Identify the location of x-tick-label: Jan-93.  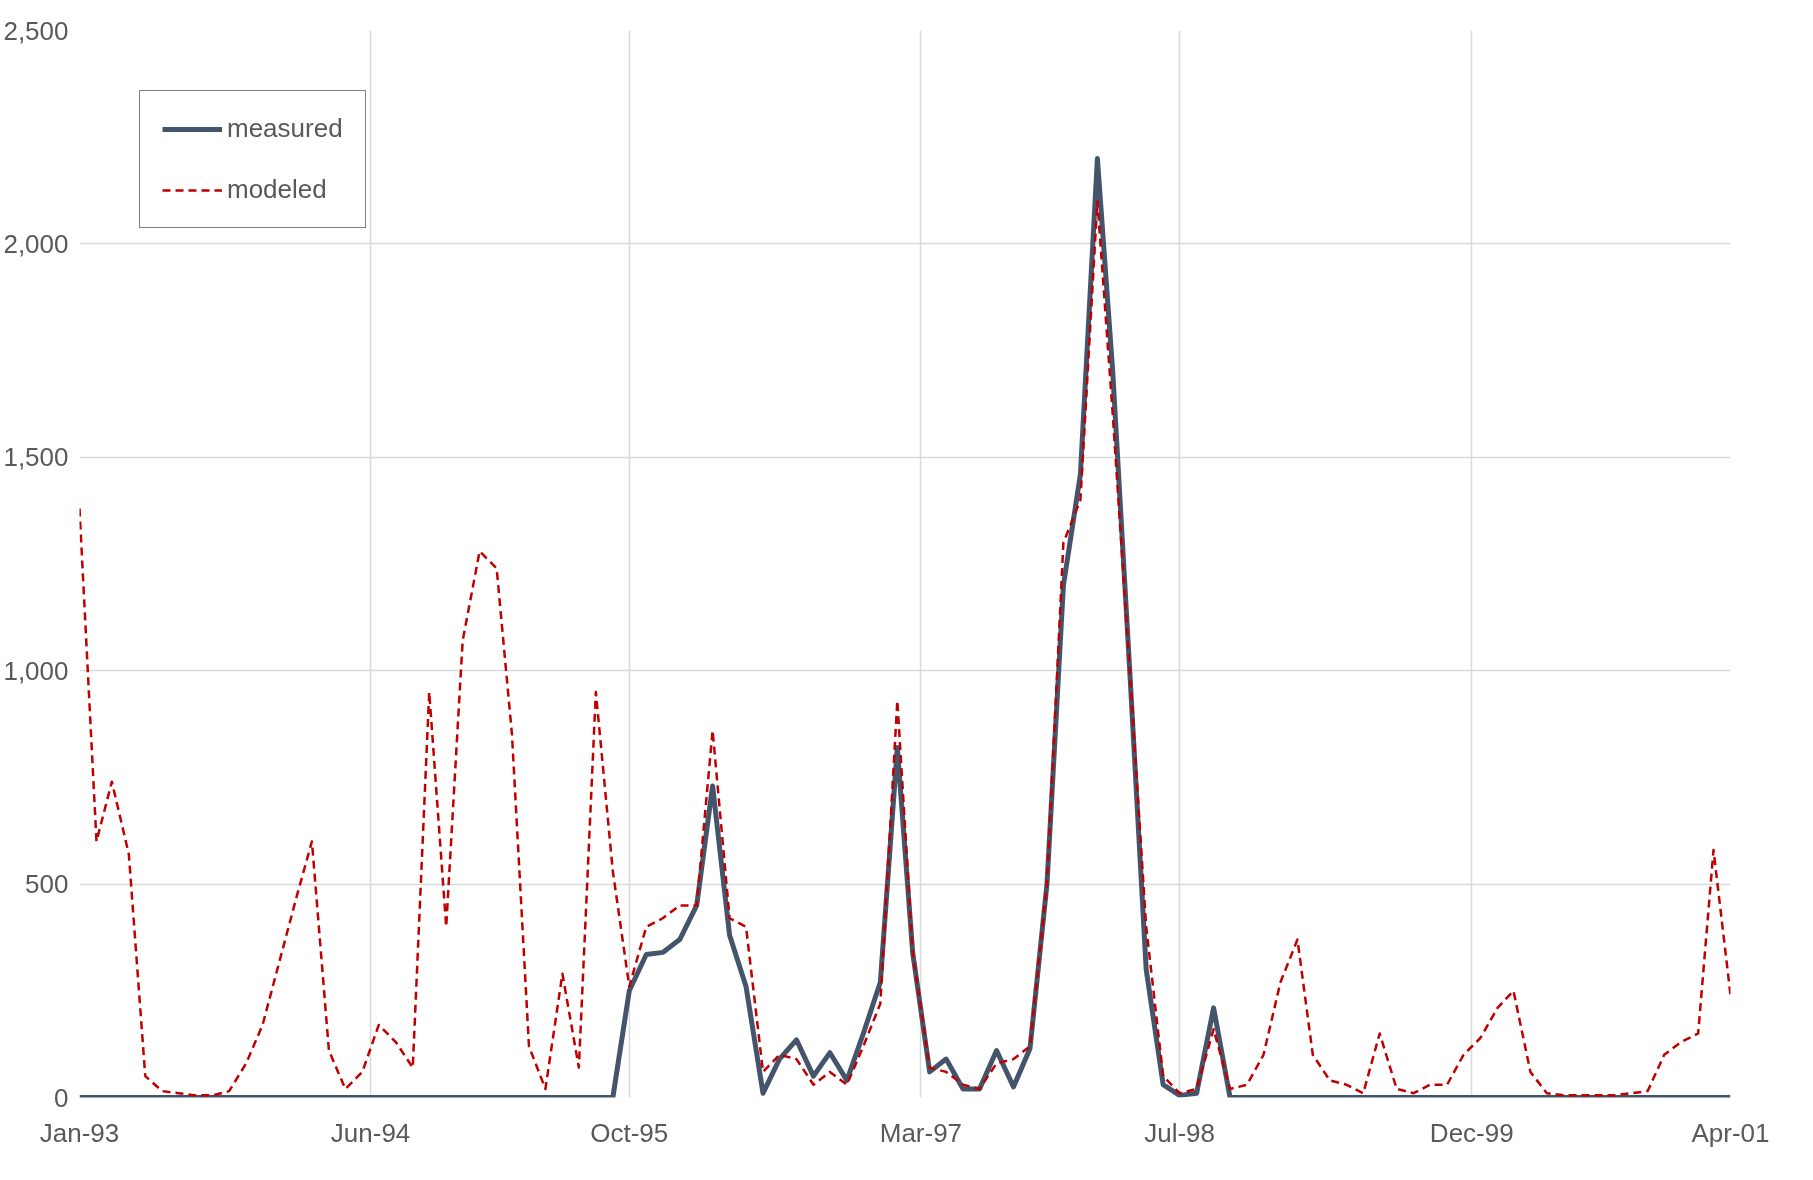
(79, 1132).